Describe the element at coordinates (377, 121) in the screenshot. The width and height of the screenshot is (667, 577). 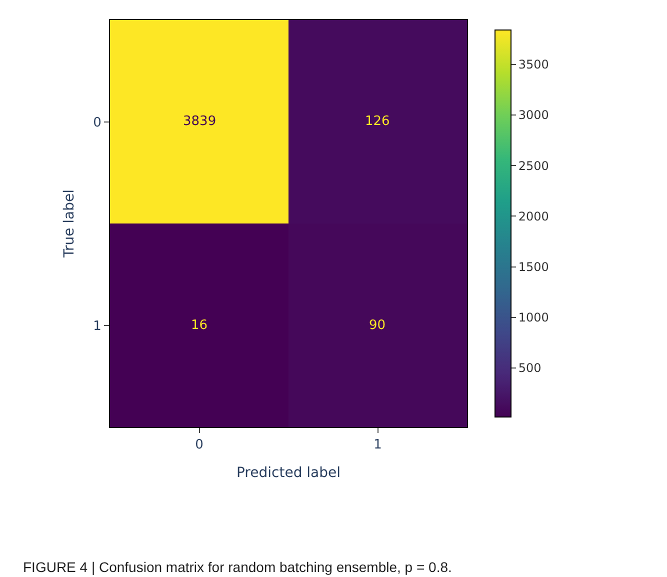
I see `data-label: 126` at that location.